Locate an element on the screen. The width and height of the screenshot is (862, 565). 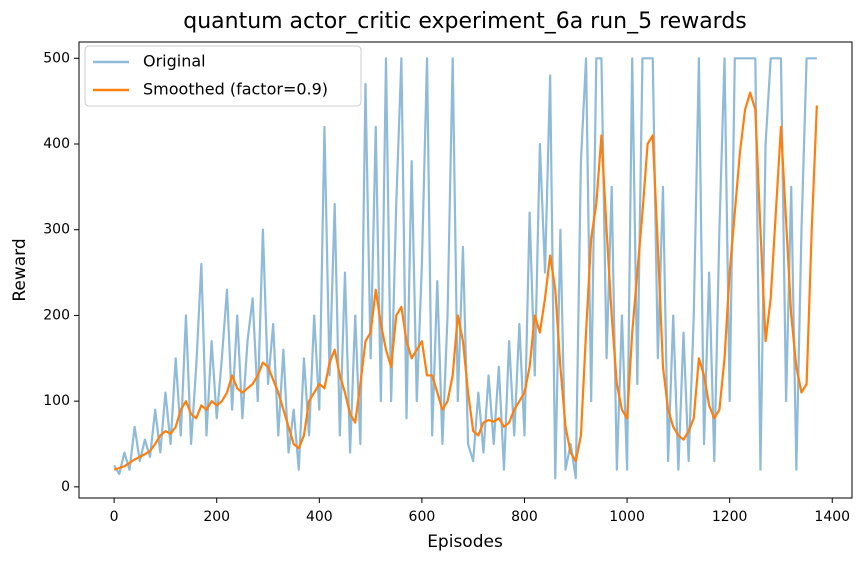
x-tick-label: 1400 is located at coordinates (832, 517).